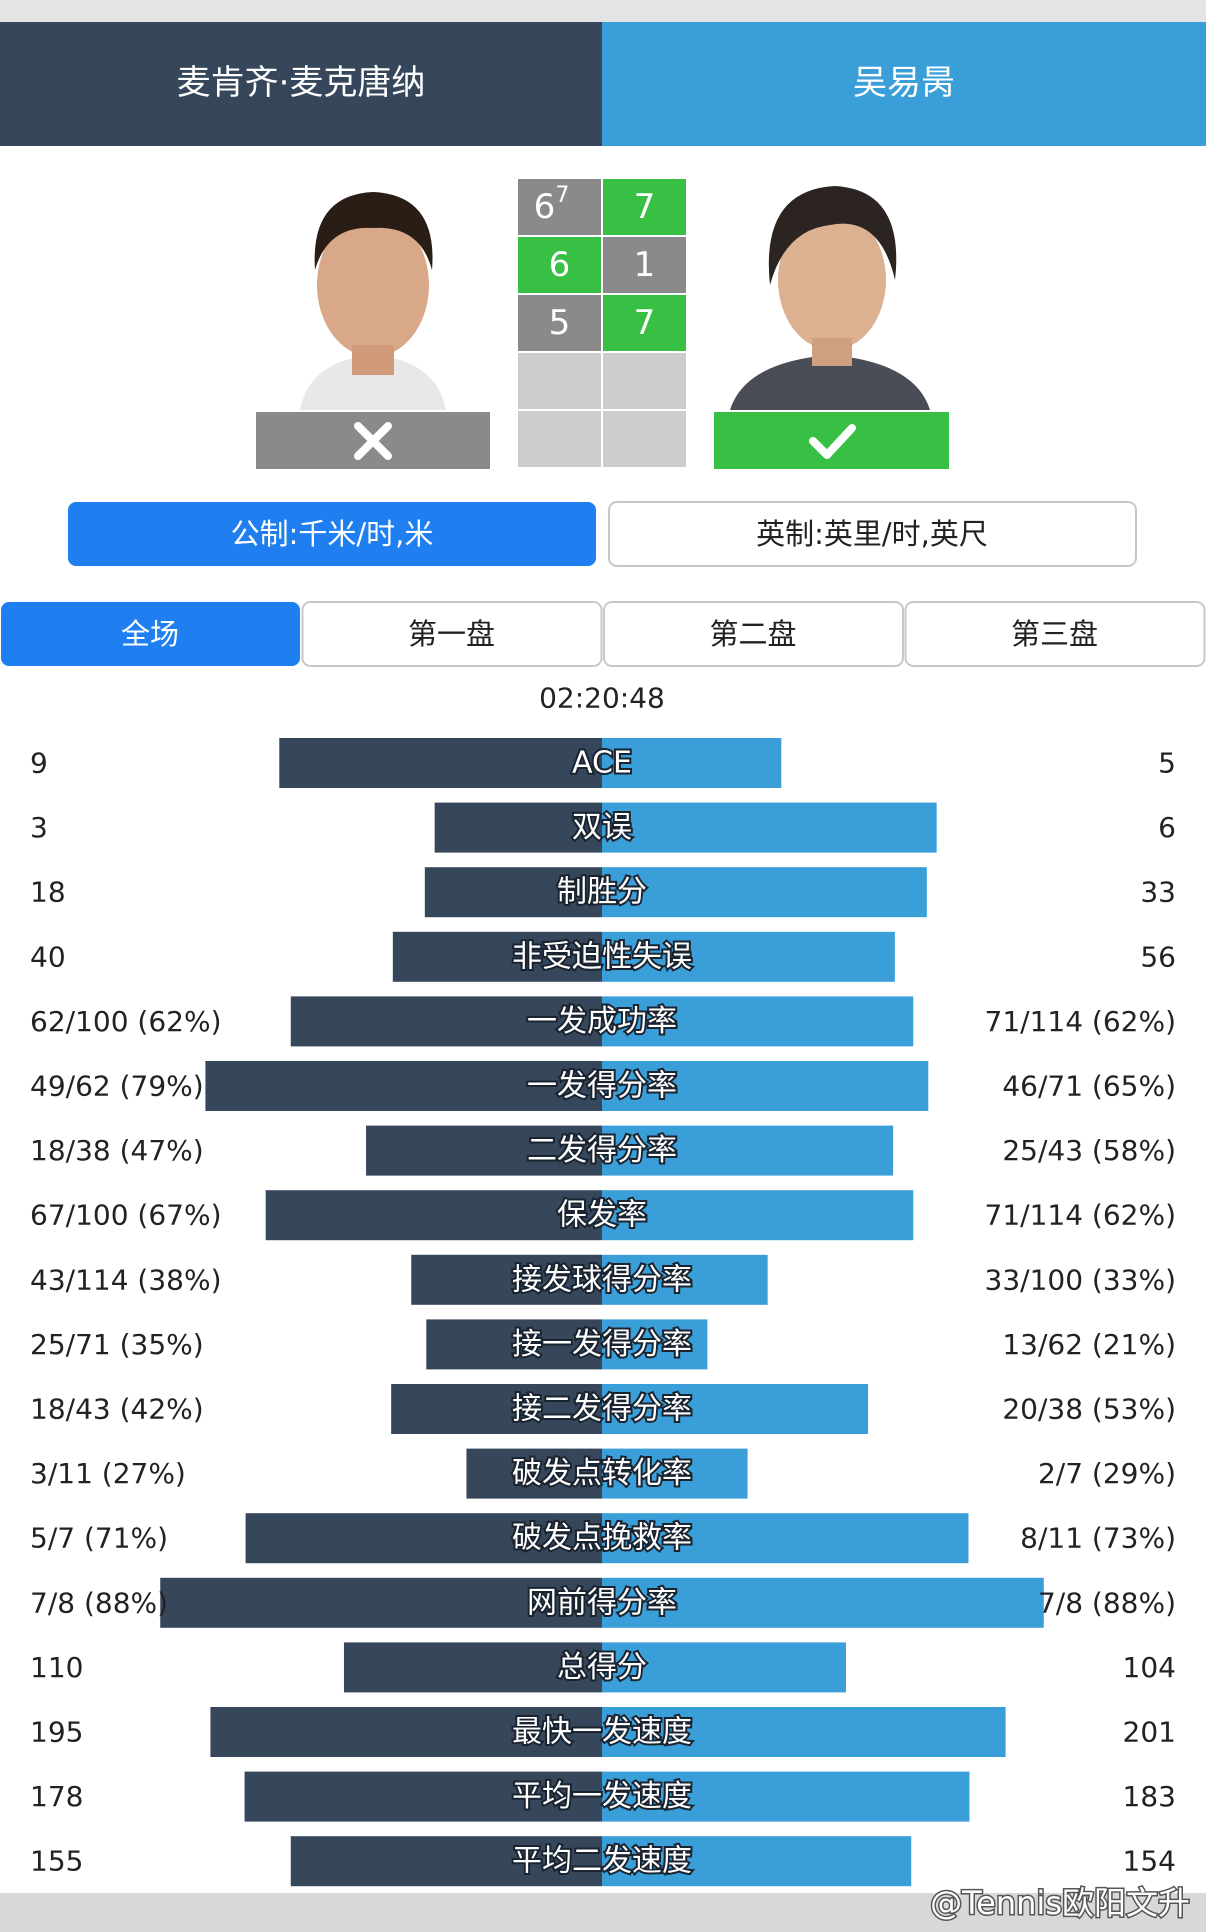 The image size is (1206, 1932). What do you see at coordinates (1167, 763) in the screenshot?
I see `right-value: 5` at bounding box center [1167, 763].